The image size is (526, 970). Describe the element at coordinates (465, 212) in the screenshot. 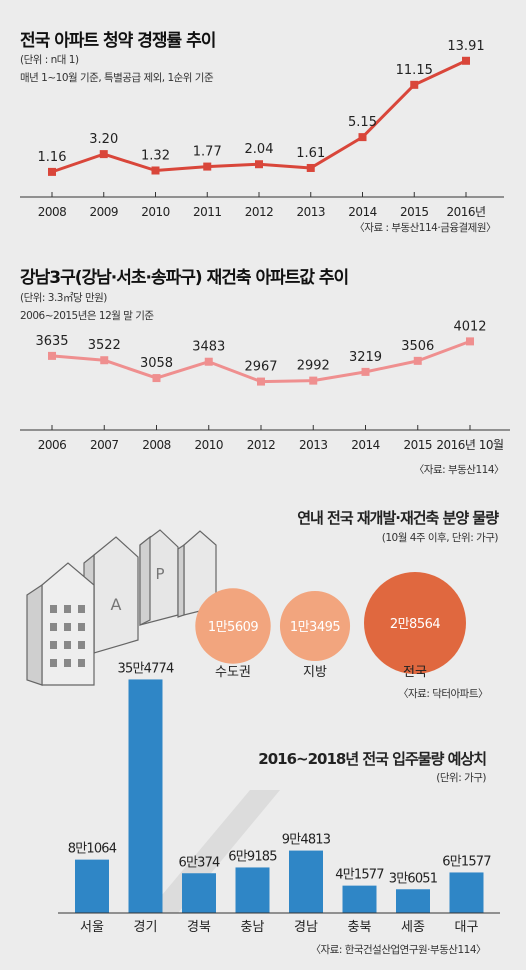

I see `x-tick-label: 2016년` at that location.